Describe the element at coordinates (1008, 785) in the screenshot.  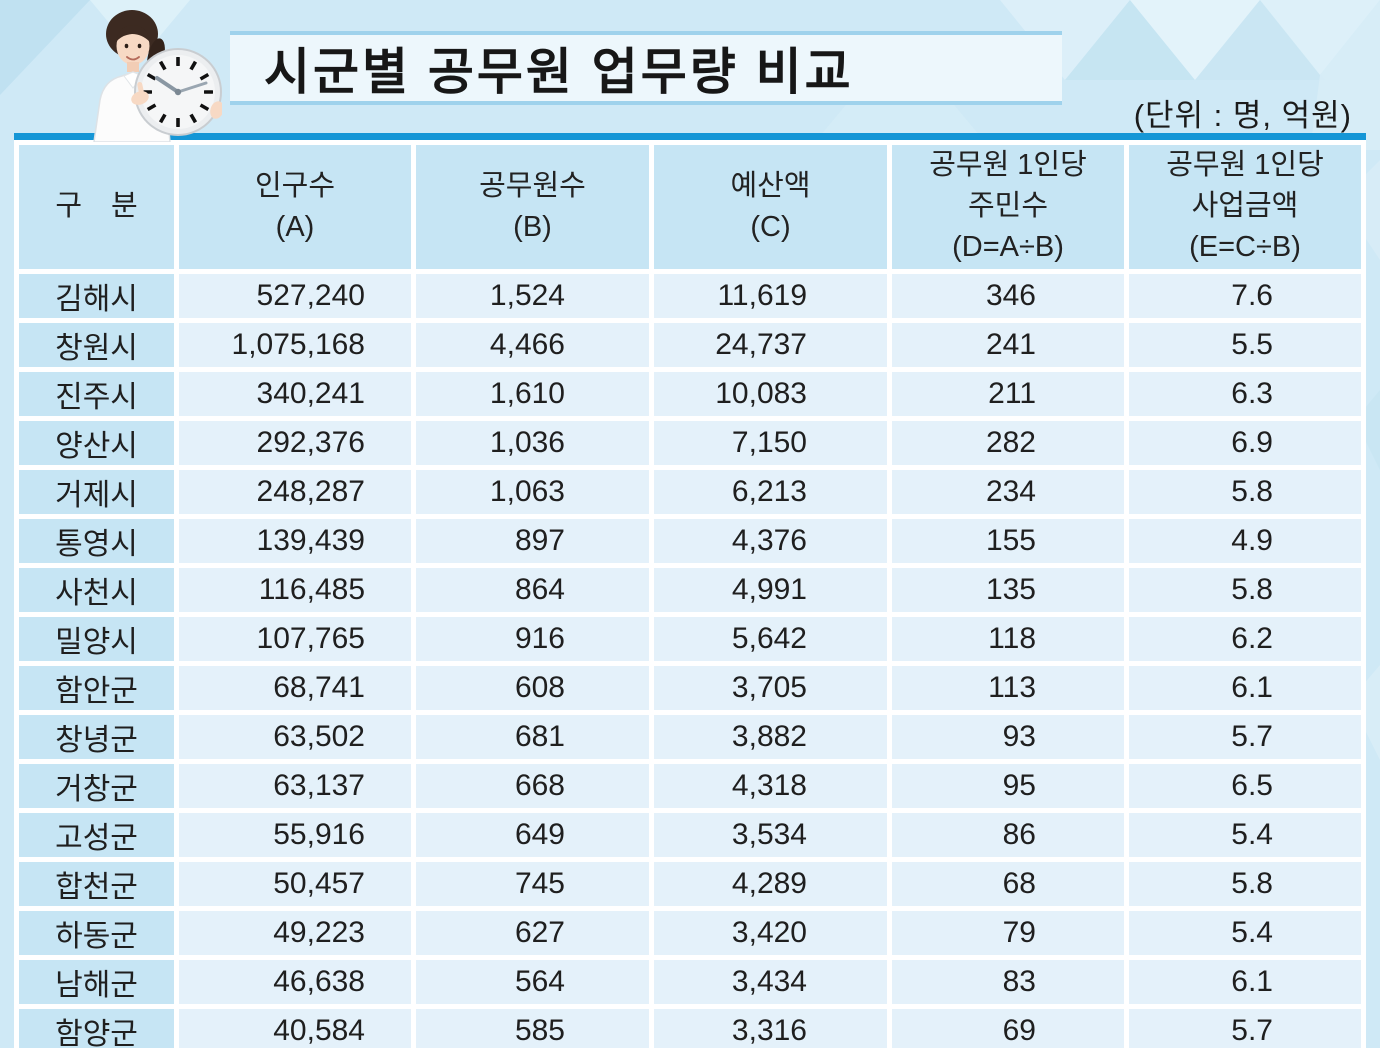
I see `cell-residents-per-official: 95` at that location.